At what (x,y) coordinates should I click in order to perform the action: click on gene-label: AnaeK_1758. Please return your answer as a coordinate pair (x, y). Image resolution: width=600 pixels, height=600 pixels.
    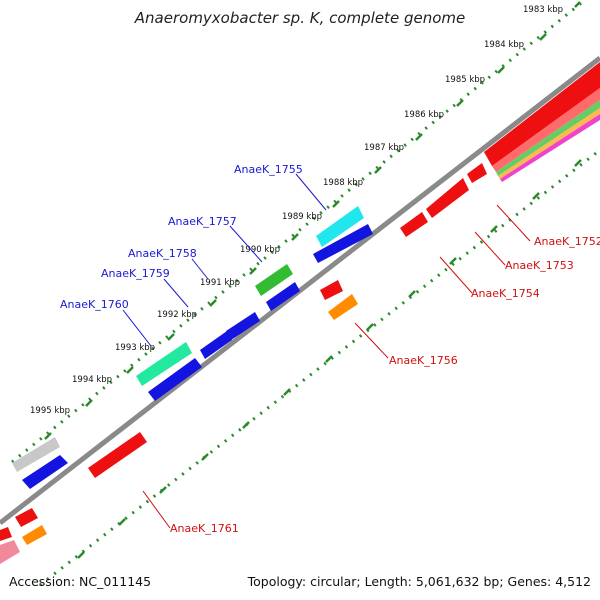
    Looking at the image, I should click on (162, 253).